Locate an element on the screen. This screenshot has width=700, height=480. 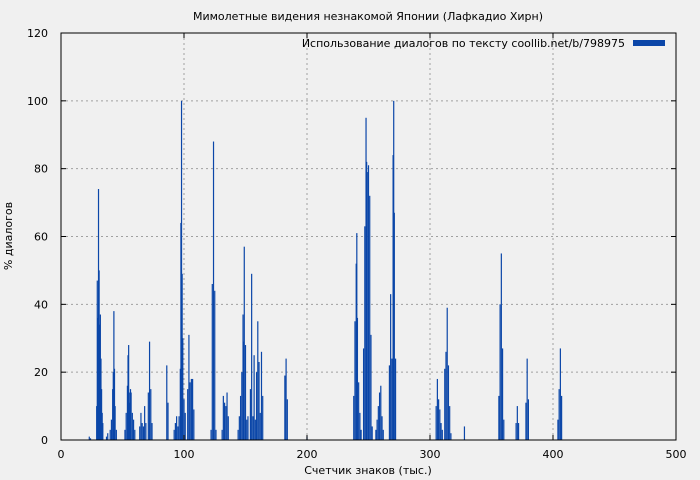
x-tick-label: 0 is located at coordinates (61, 454).